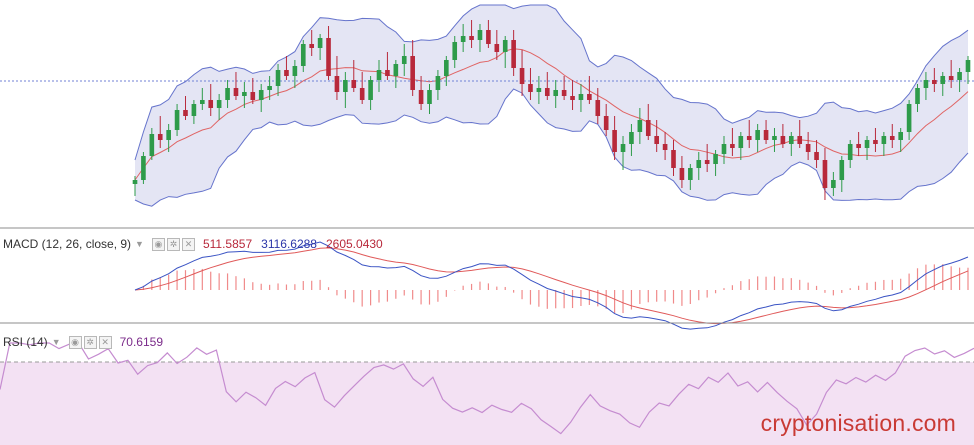  What do you see at coordinates (289, 244) in the screenshot?
I see `macd-line-value: 3116.6288` at bounding box center [289, 244].